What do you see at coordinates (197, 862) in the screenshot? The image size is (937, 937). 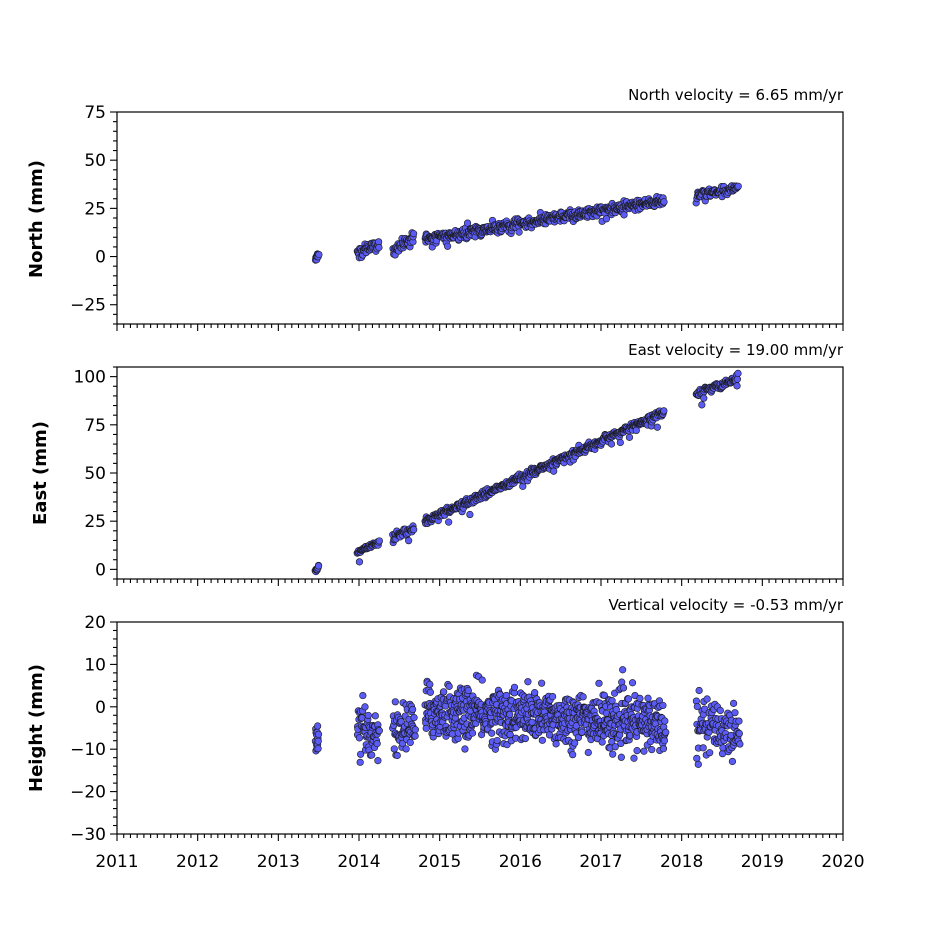 I see `x-tick-label: 2012` at bounding box center [197, 862].